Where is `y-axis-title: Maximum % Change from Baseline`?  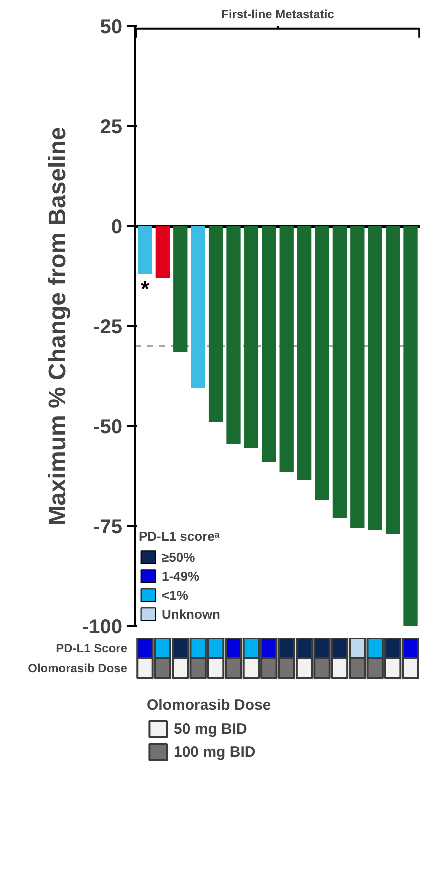
y-axis-title: Maximum % Change from Baseline is located at coordinates (58, 326).